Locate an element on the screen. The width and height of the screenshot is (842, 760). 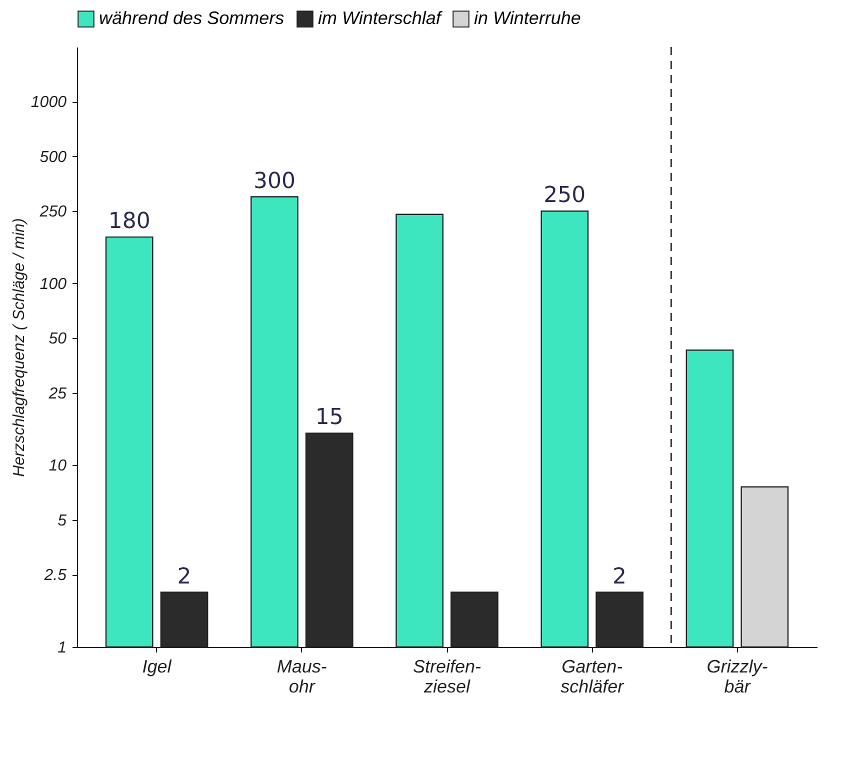
data-label: 180 is located at coordinates (129, 221).